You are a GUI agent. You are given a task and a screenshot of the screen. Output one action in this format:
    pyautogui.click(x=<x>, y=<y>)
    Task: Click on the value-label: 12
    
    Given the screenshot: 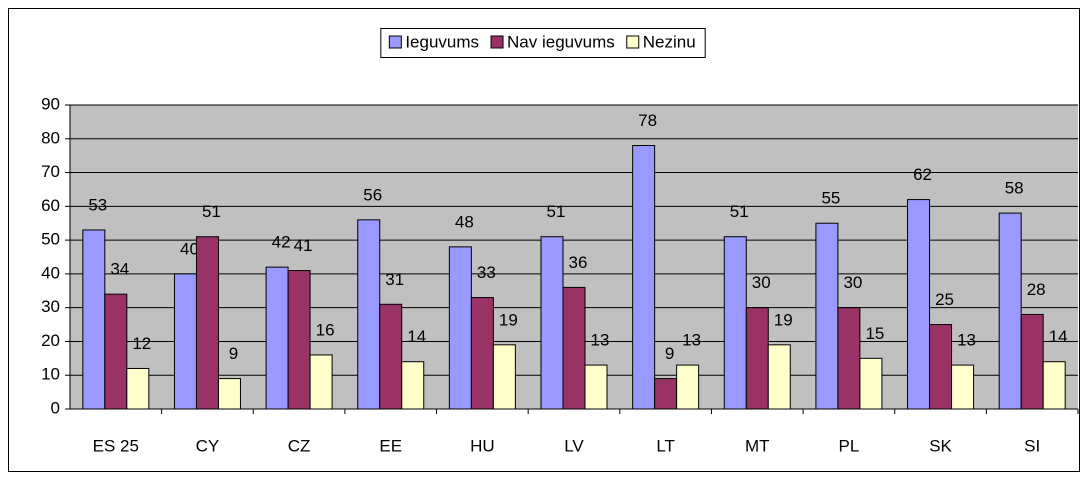 What is the action you would take?
    pyautogui.click(x=141, y=343)
    